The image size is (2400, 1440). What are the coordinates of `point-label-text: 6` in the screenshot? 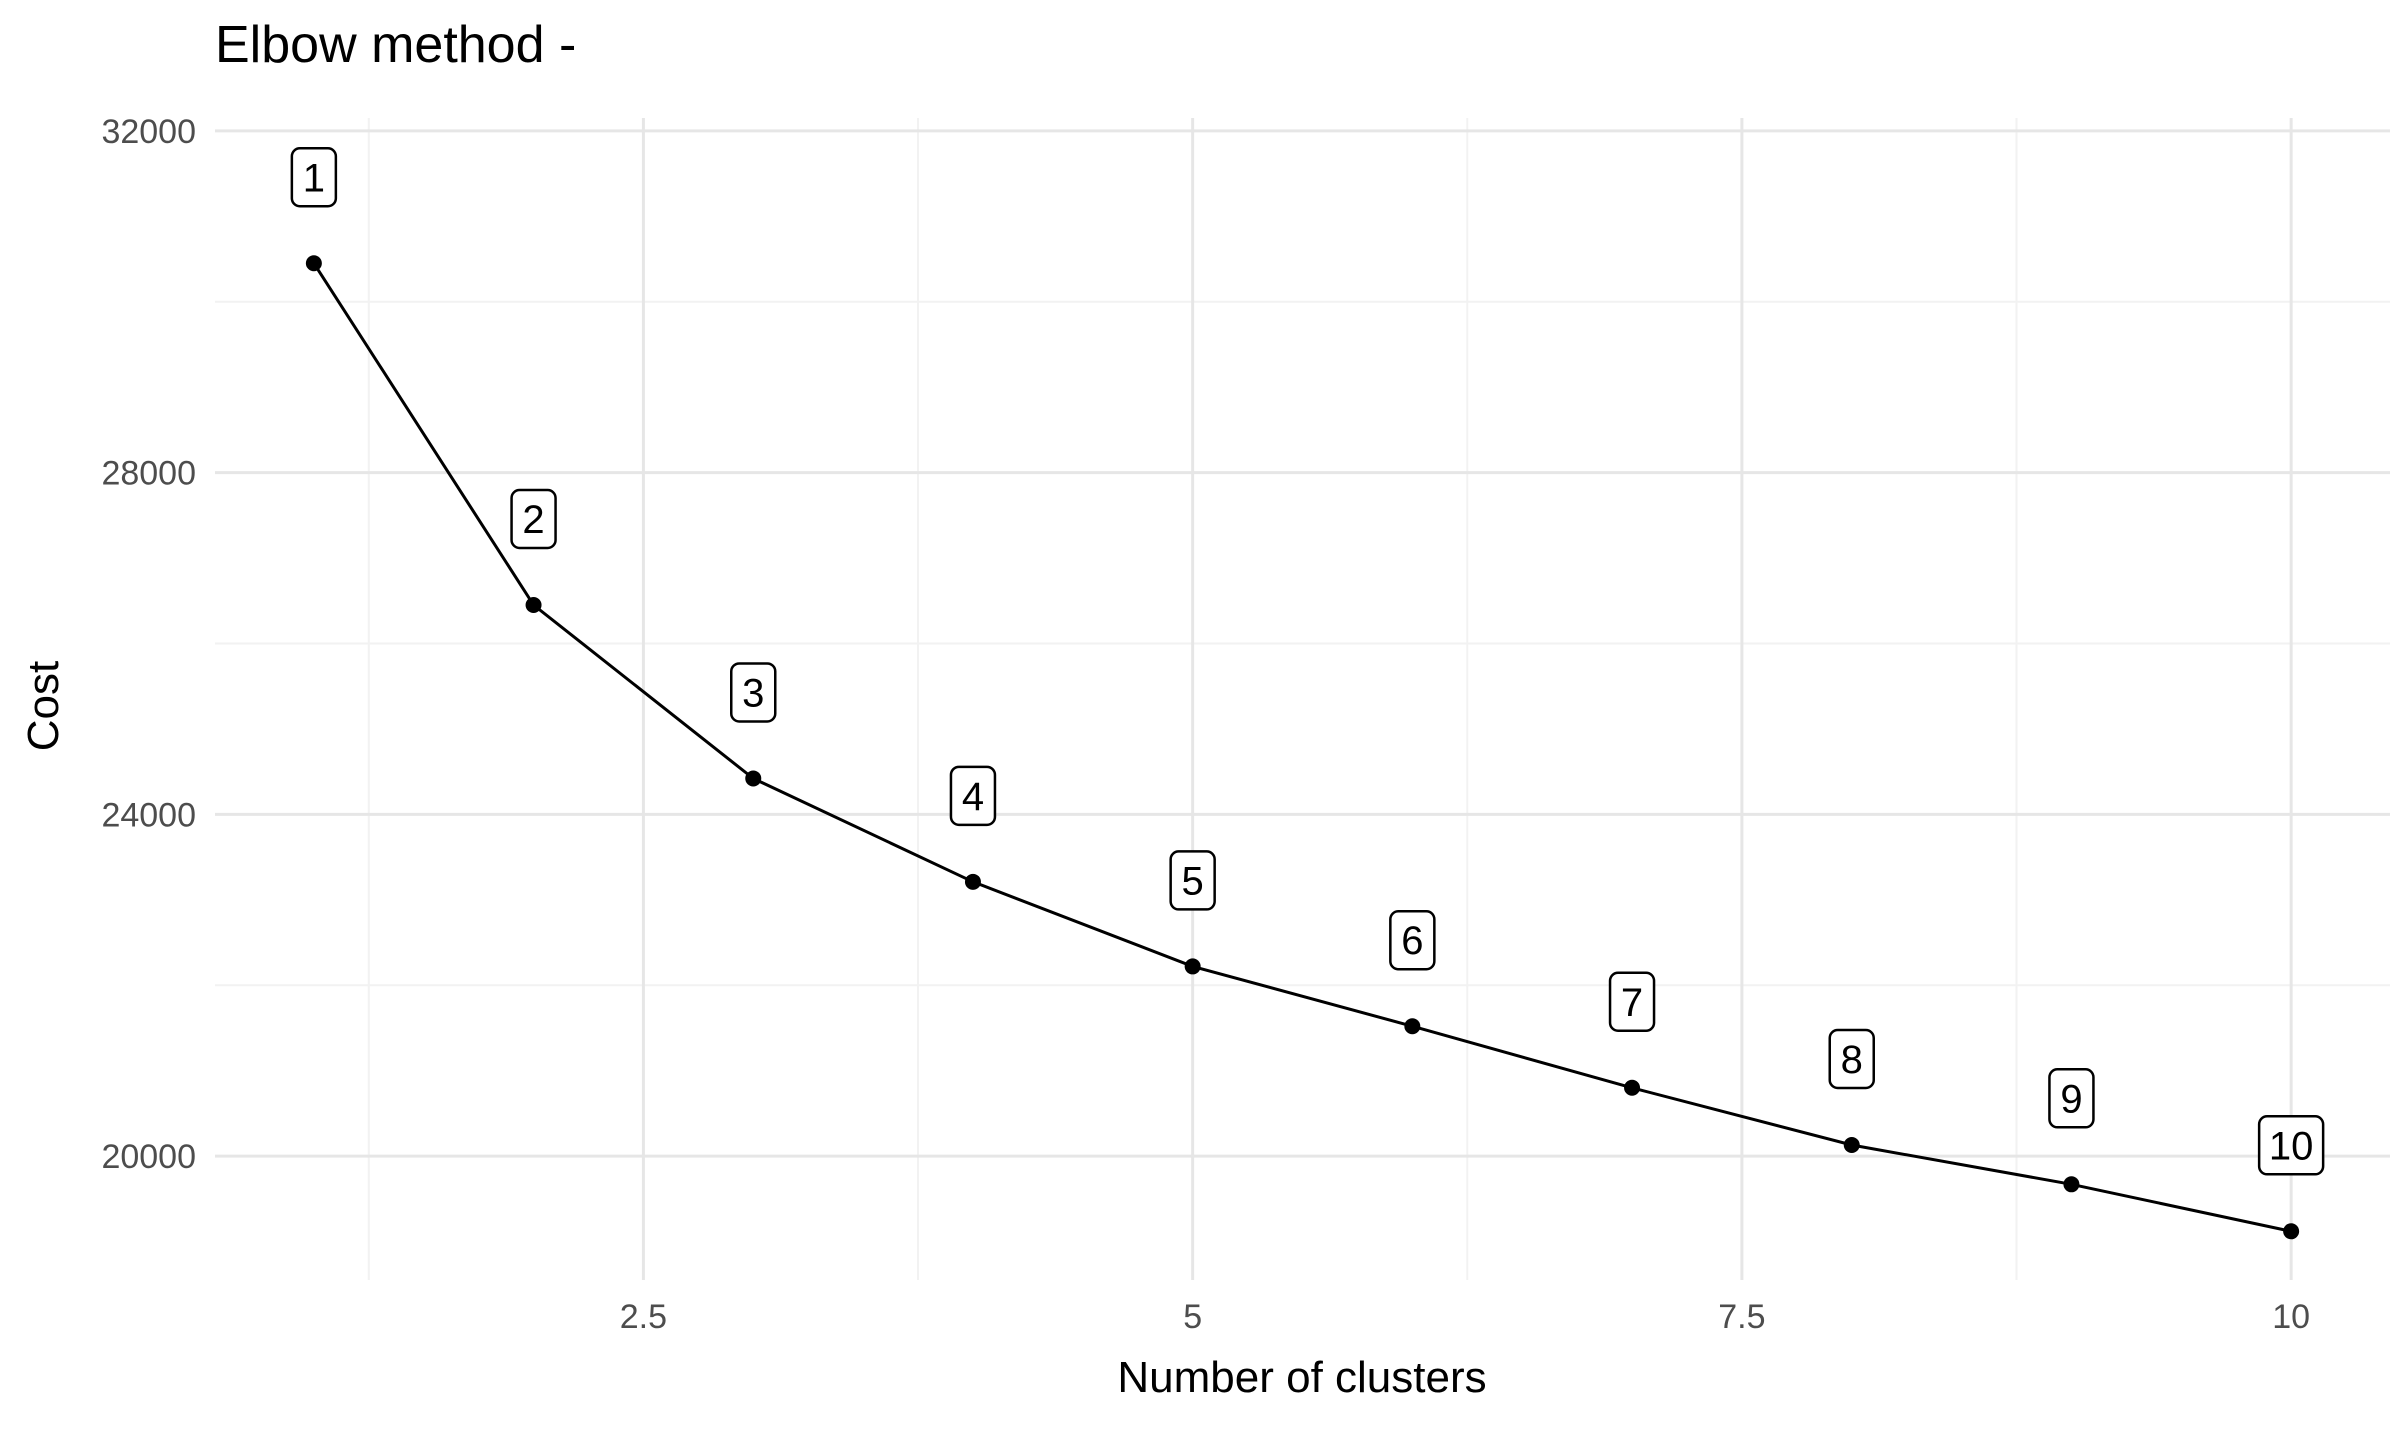 It's located at (1412, 941).